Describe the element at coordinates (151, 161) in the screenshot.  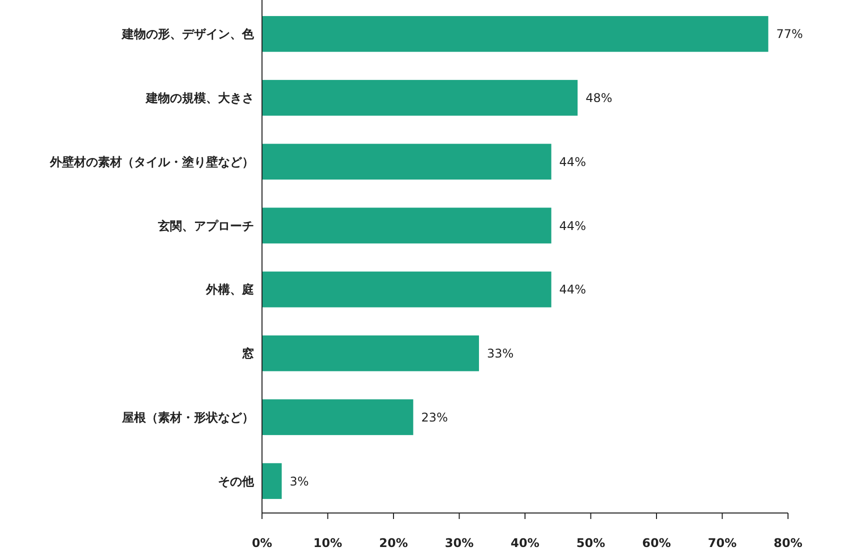
I see `y-tick-label: 外壁材の素材（タイル・塗り壁など）` at that location.